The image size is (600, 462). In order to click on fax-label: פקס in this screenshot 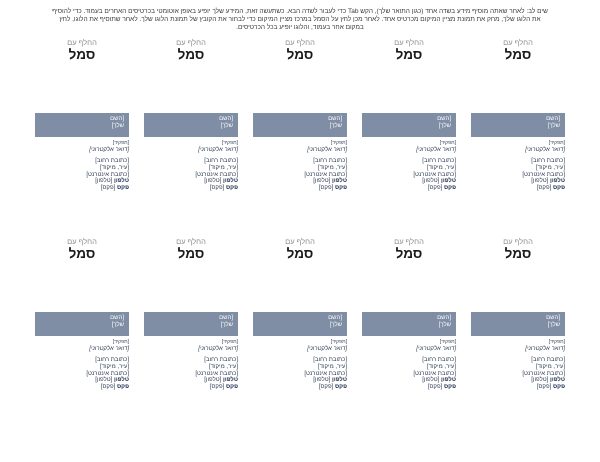, I will do `click(231, 386)`.